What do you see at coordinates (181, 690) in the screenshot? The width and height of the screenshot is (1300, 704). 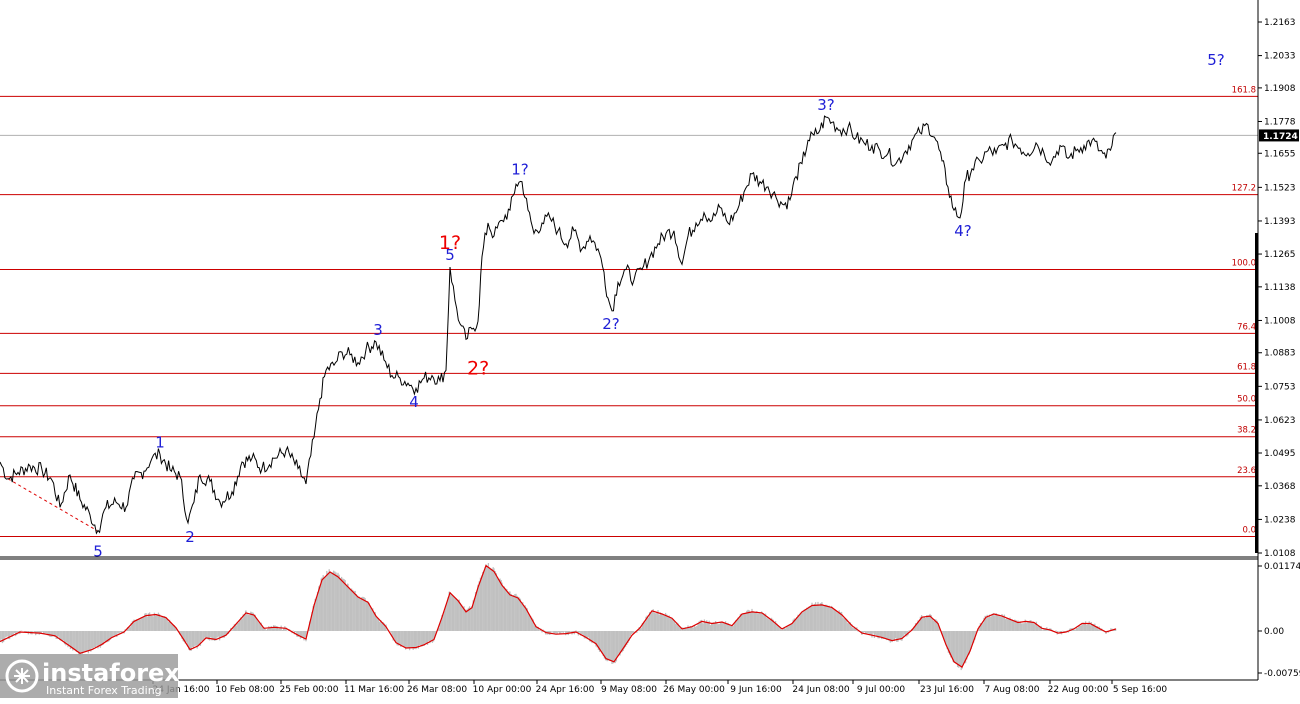 I see `date-tick-0: 24 Jan 16:00` at bounding box center [181, 690].